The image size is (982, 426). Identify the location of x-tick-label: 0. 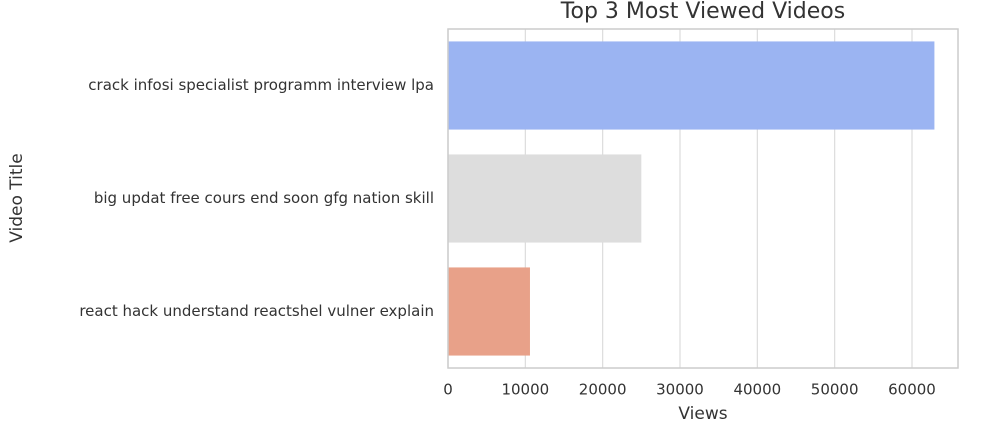
(448, 390).